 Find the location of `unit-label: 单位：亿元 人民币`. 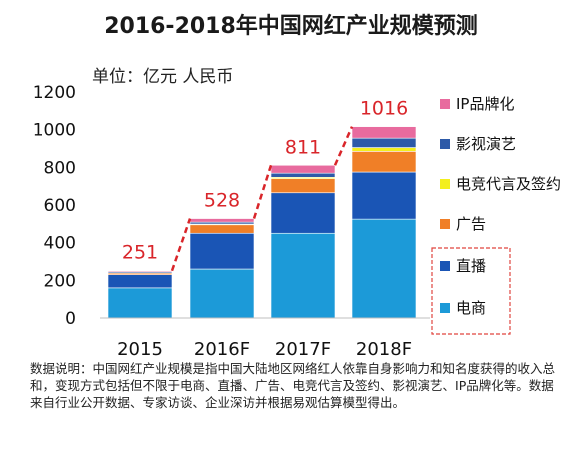

unit-label: 单位：亿元 人民币 is located at coordinates (163, 77).